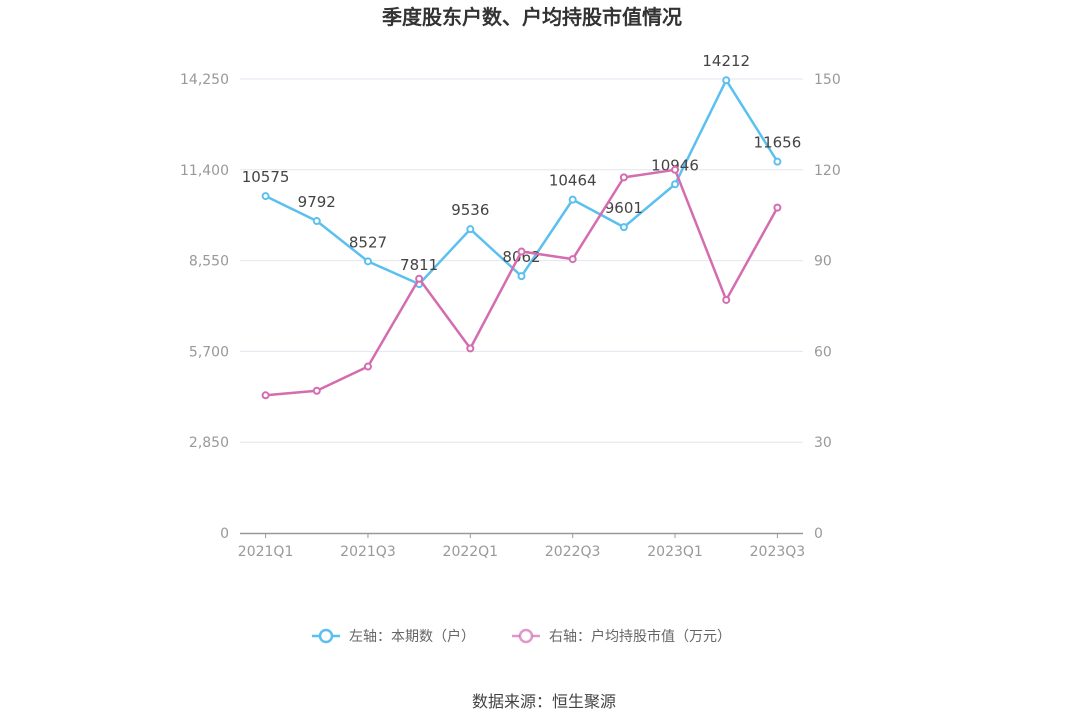 The width and height of the screenshot is (1089, 728). What do you see at coordinates (209, 443) in the screenshot?
I see `left-axis-tick-label: 2,850` at bounding box center [209, 443].